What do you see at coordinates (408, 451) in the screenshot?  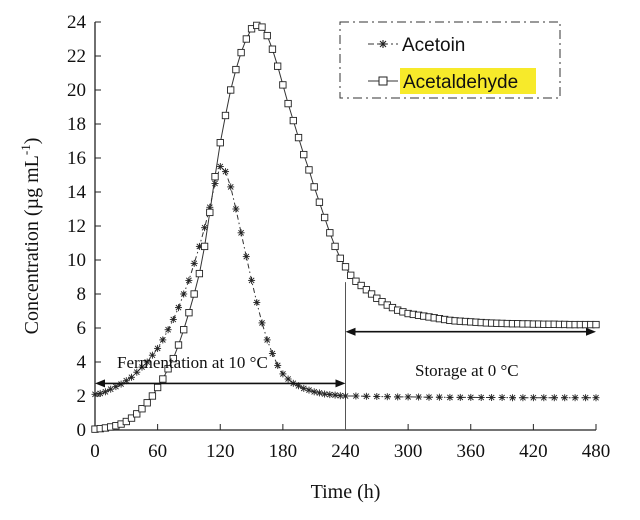 I see `x-tick-label: 300` at bounding box center [408, 451].